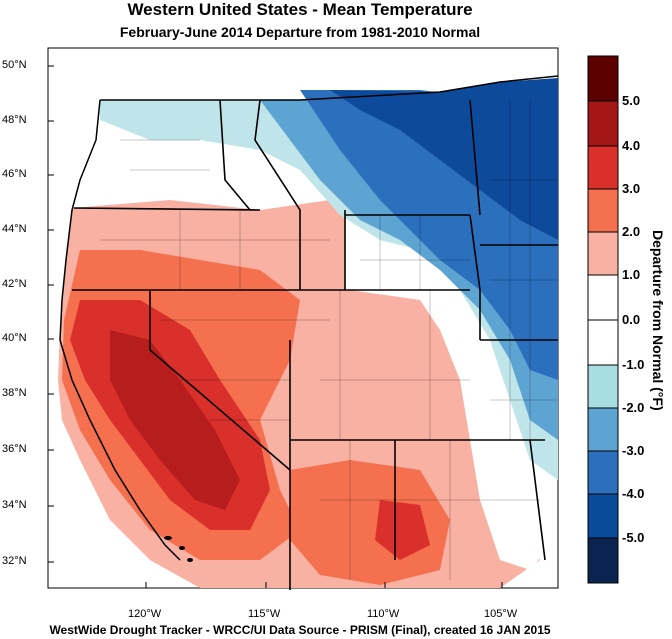  I want to click on lat-label-34: 34°N, so click(14, 505).